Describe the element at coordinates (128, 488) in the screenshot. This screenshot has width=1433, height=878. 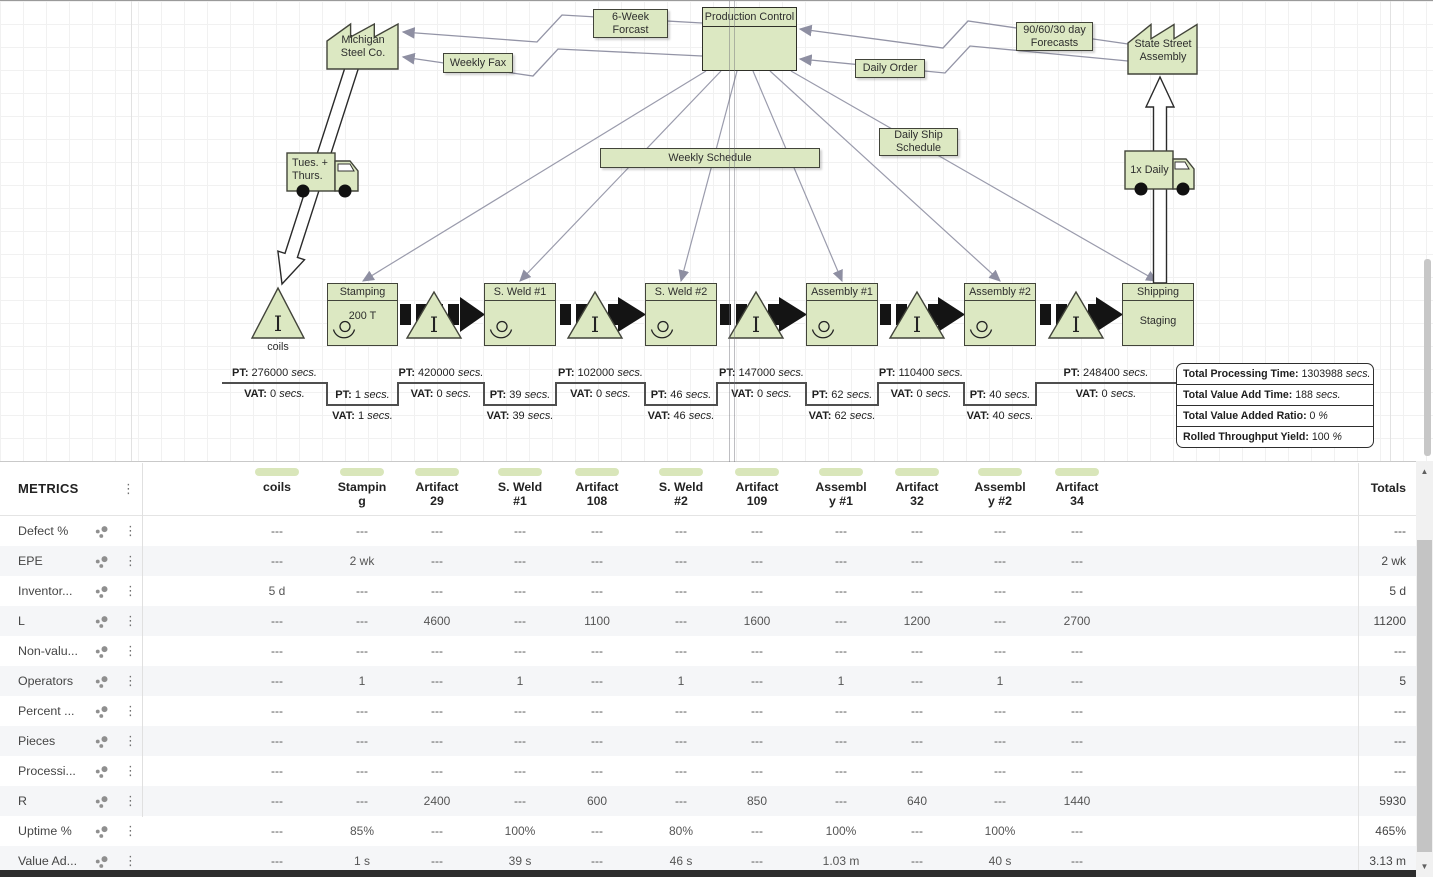
I see `table-menu-icon: ⋮` at that location.